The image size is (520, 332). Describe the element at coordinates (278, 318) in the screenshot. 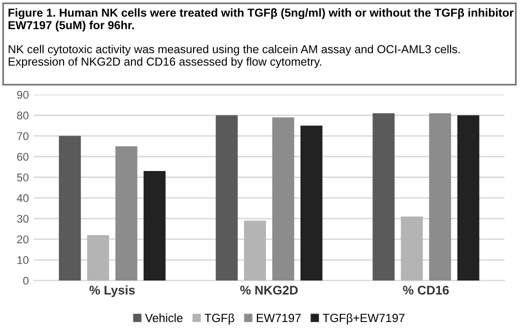

I see `legend-label: EW7197` at that location.